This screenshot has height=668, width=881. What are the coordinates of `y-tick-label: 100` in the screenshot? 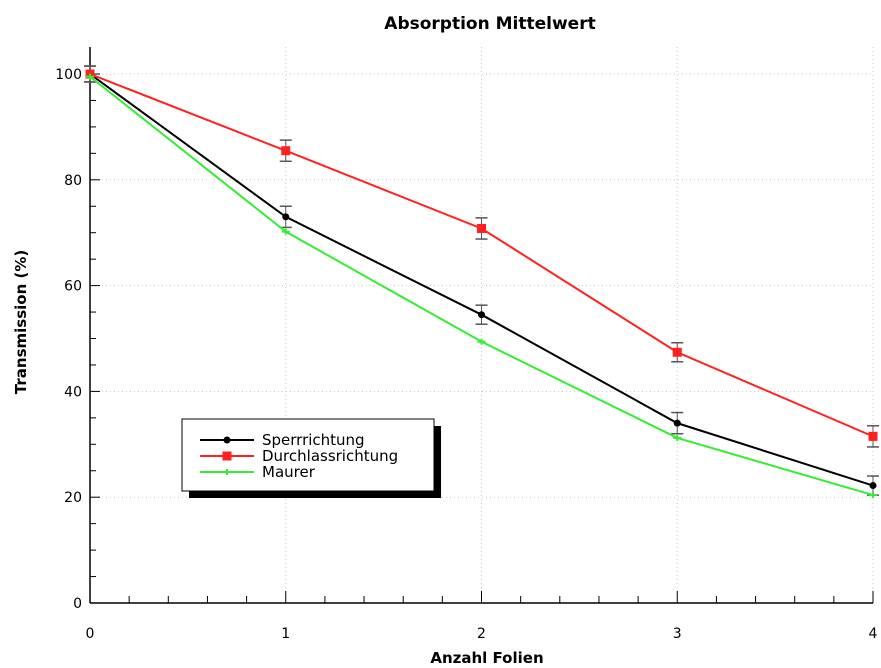 It's located at (68, 75).